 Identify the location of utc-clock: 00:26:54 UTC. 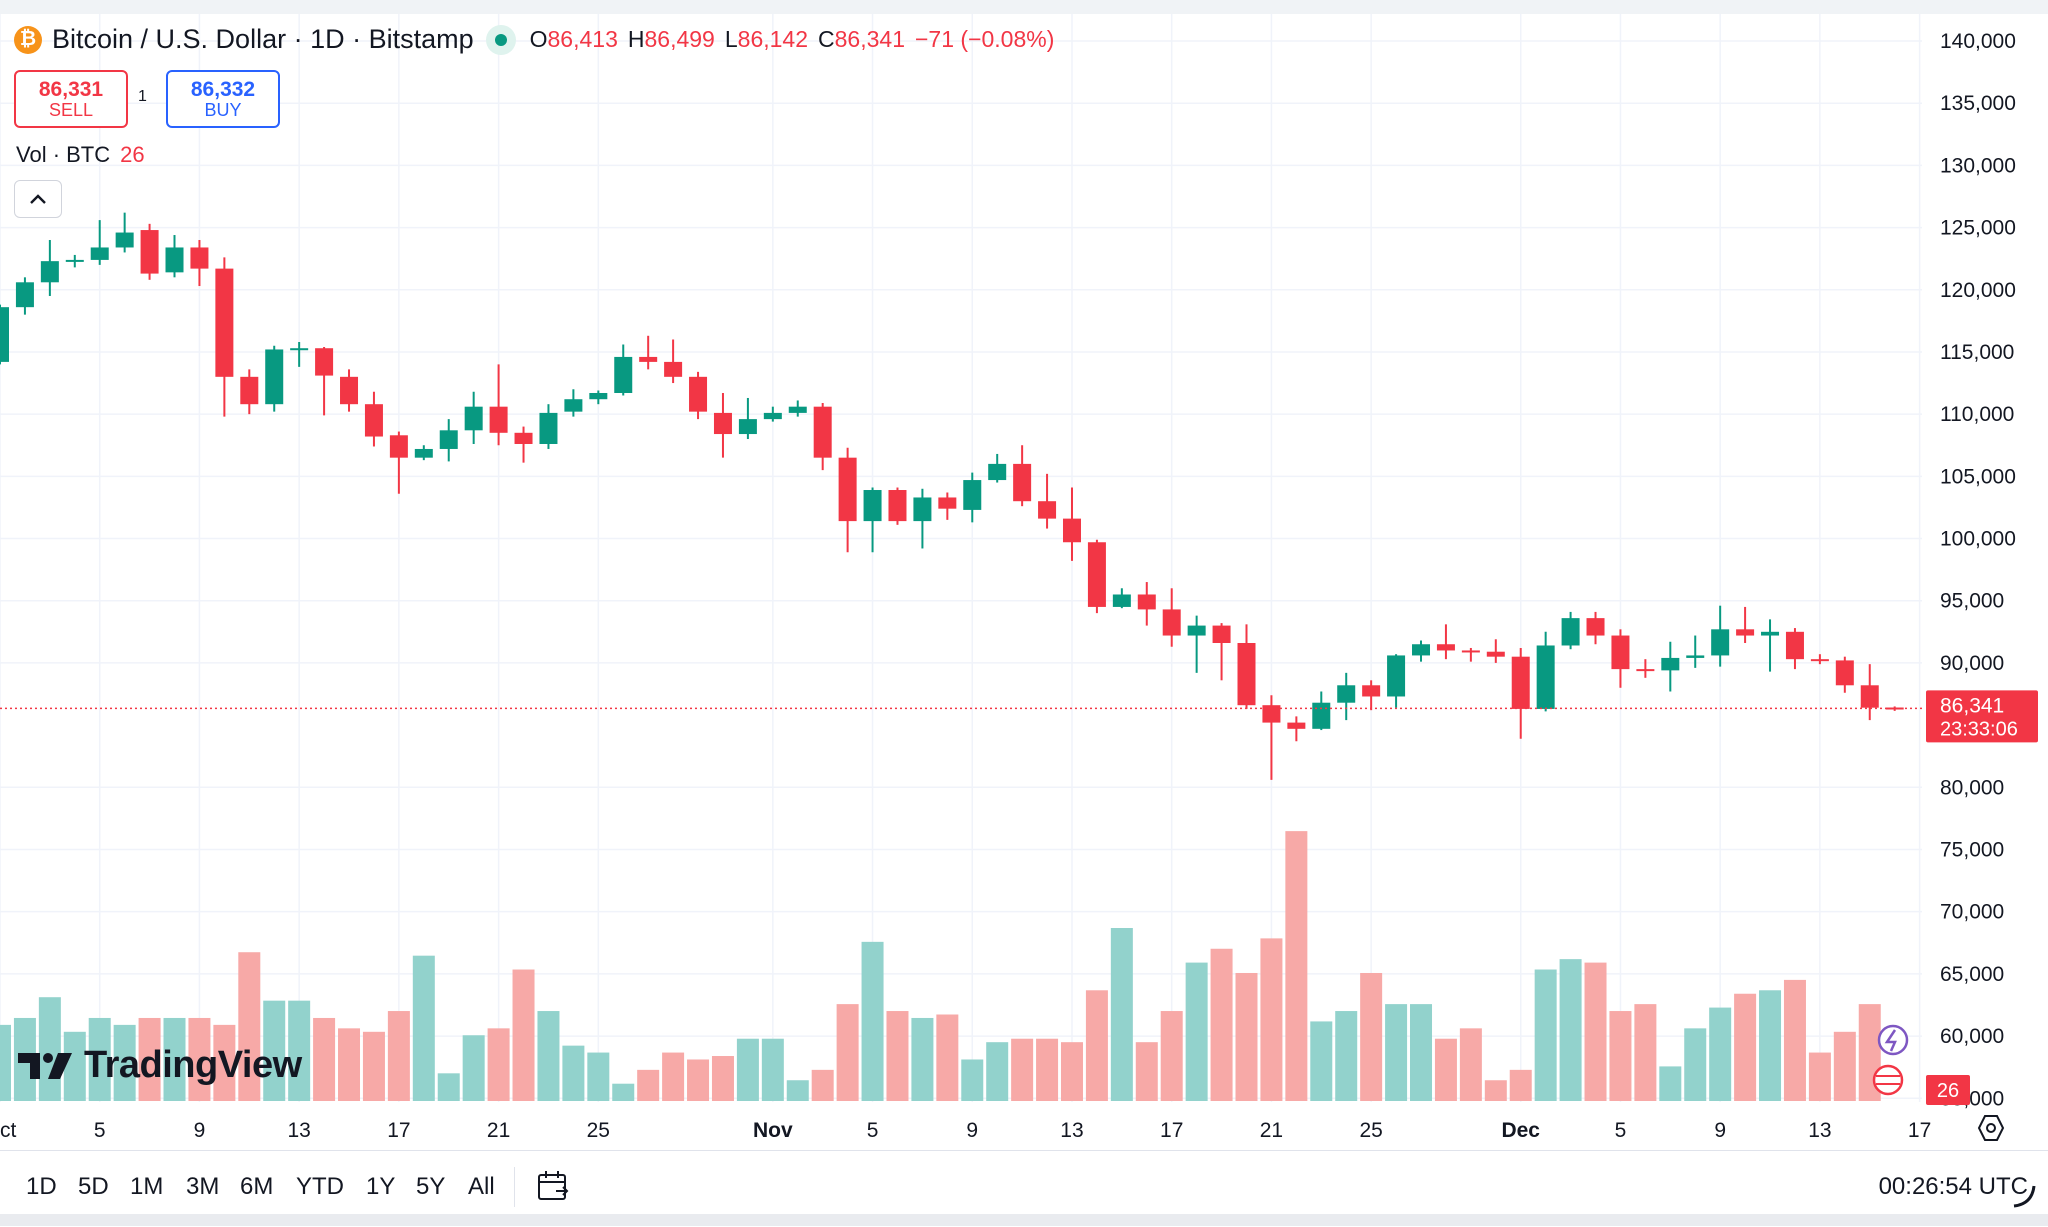
(1953, 1186).